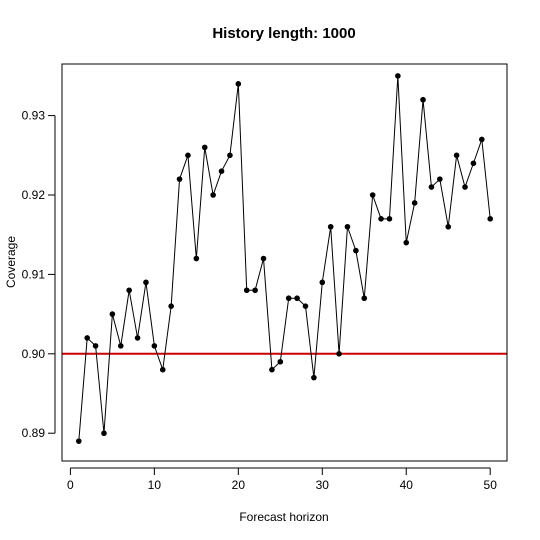 This screenshot has width=540, height=540. I want to click on x-tick-label: 40, so click(407, 485).